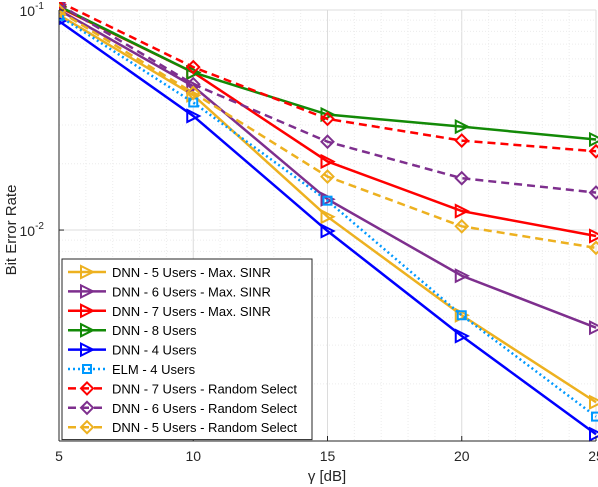 This screenshot has height=487, width=598. Describe the element at coordinates (32, 10) in the screenshot. I see `y-tick-label: 10⁻¹` at that location.